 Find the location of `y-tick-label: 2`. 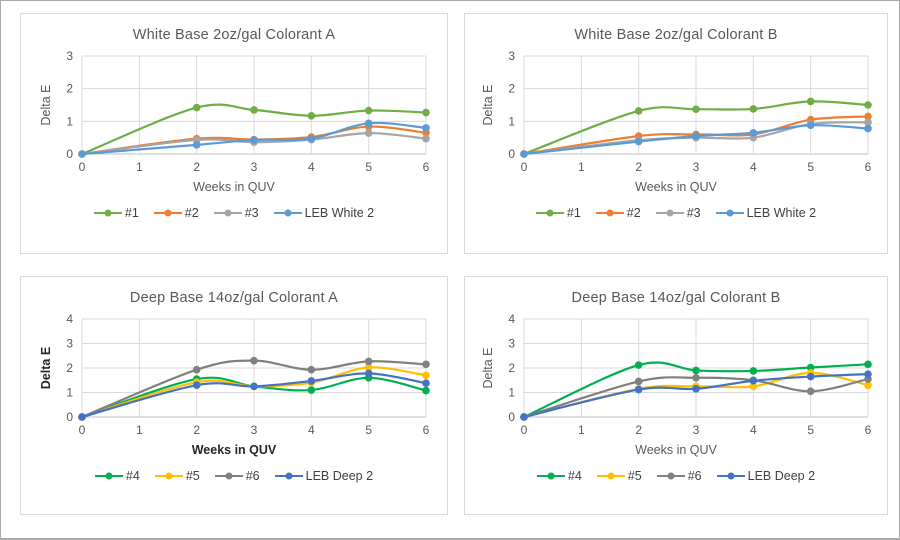

y-tick-label: 2 is located at coordinates (511, 368).